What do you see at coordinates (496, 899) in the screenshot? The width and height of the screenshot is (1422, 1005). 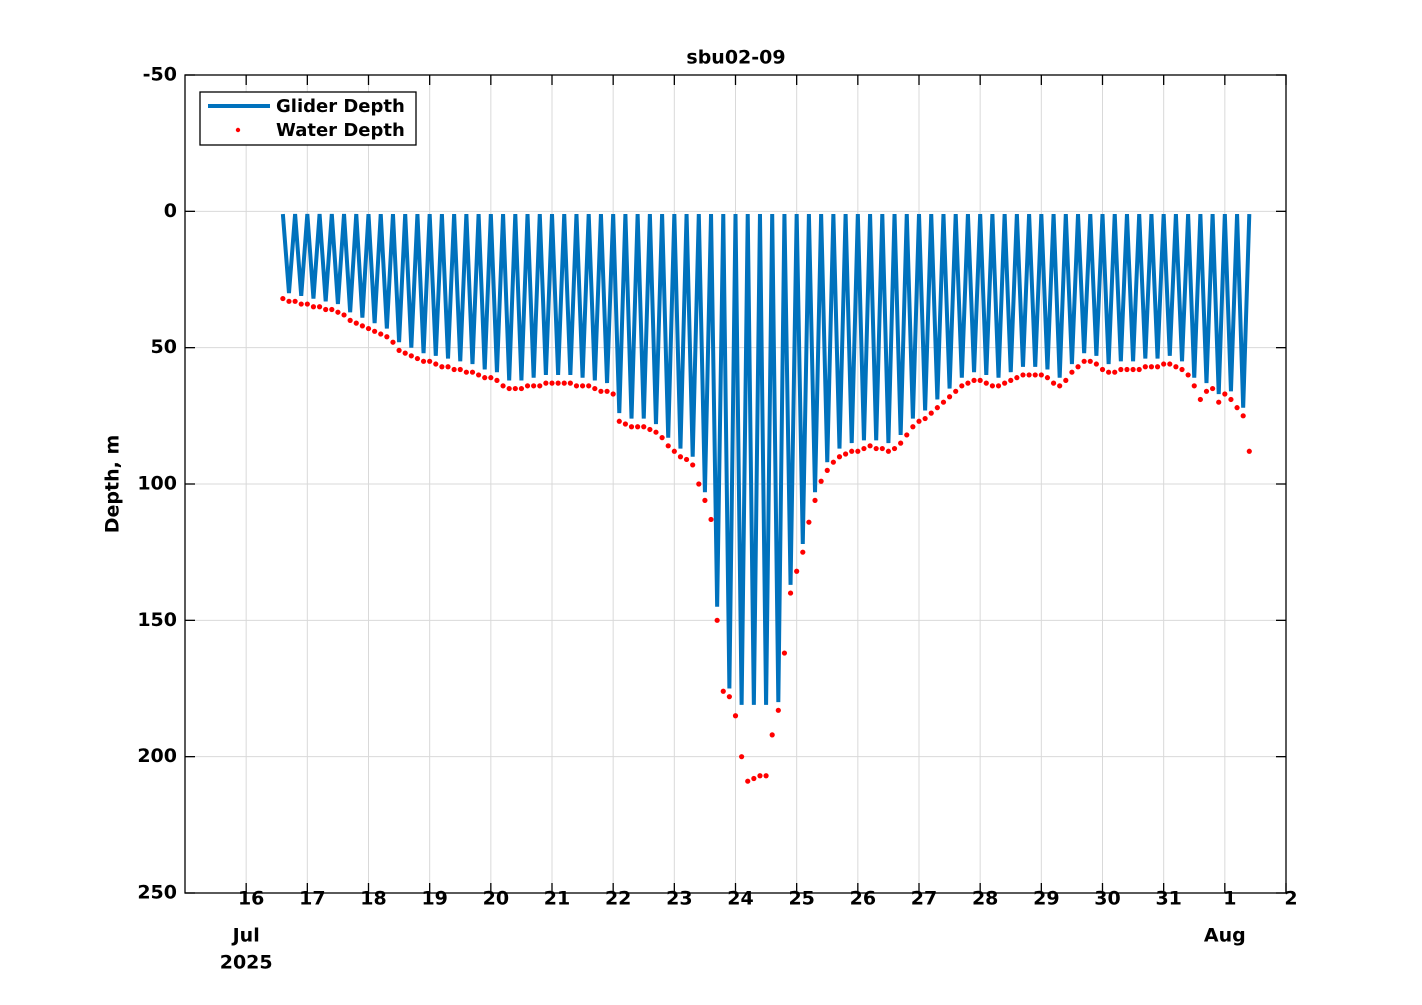 I see `x-tick-label: 20` at bounding box center [496, 899].